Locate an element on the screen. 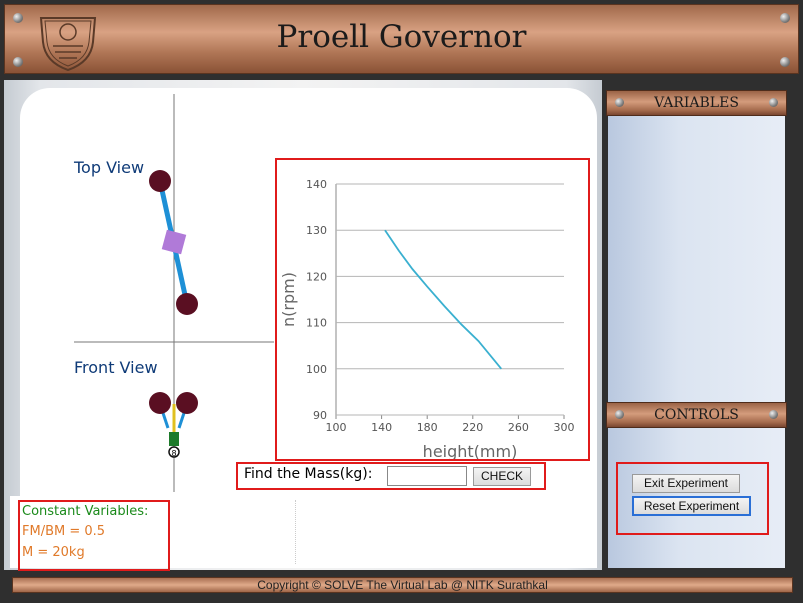 The image size is (803, 603). reset-experiment-button: Reset Experiment is located at coordinates (691, 506).